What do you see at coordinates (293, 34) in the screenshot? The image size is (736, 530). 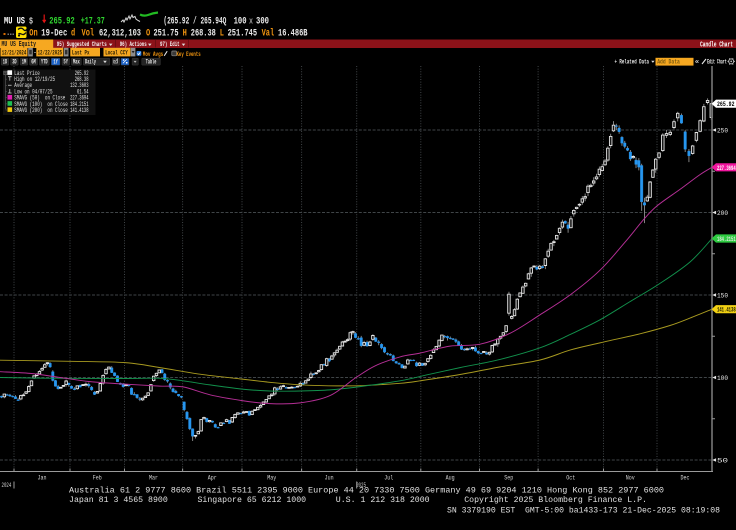 I see `svg-text: 16.486B` at bounding box center [293, 34].